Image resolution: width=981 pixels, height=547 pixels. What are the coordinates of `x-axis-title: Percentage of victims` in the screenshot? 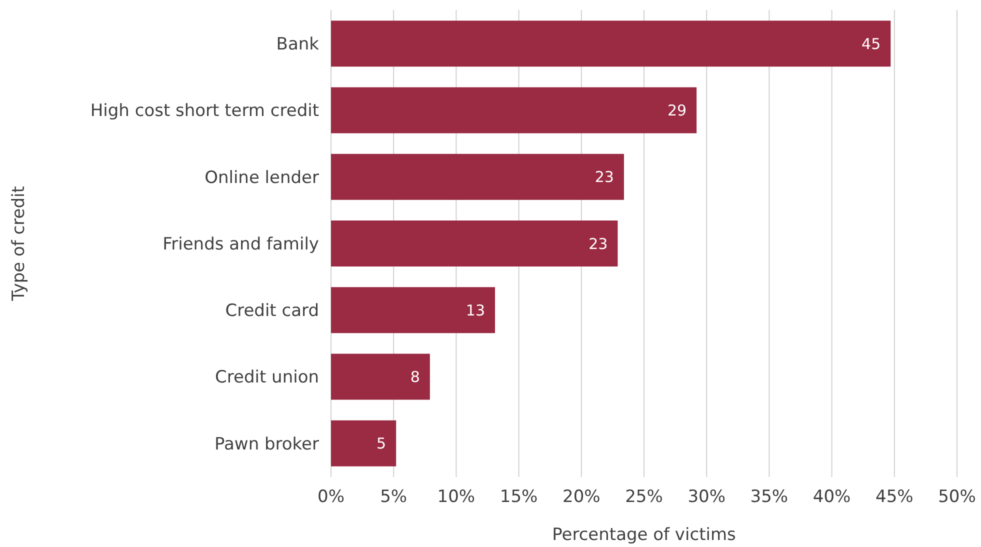 It's located at (644, 535).